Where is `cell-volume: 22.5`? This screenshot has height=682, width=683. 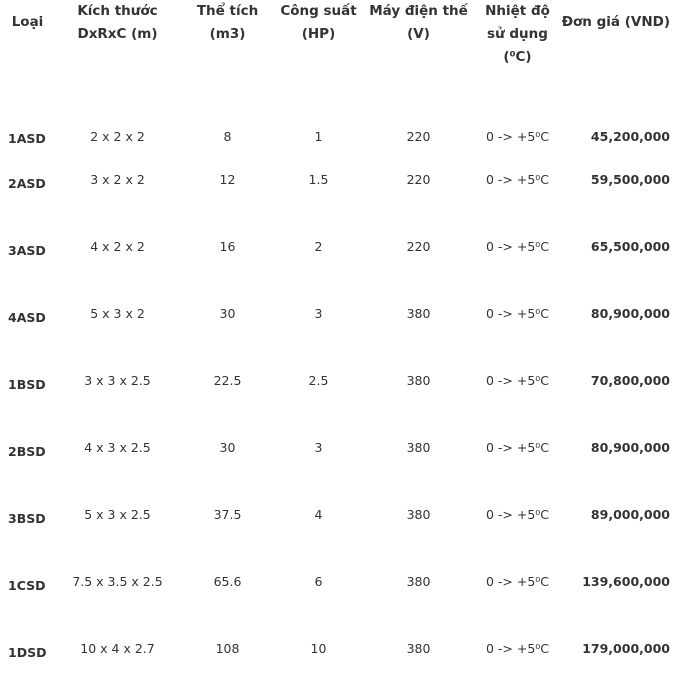 cell-volume: 22.5 is located at coordinates (227, 380).